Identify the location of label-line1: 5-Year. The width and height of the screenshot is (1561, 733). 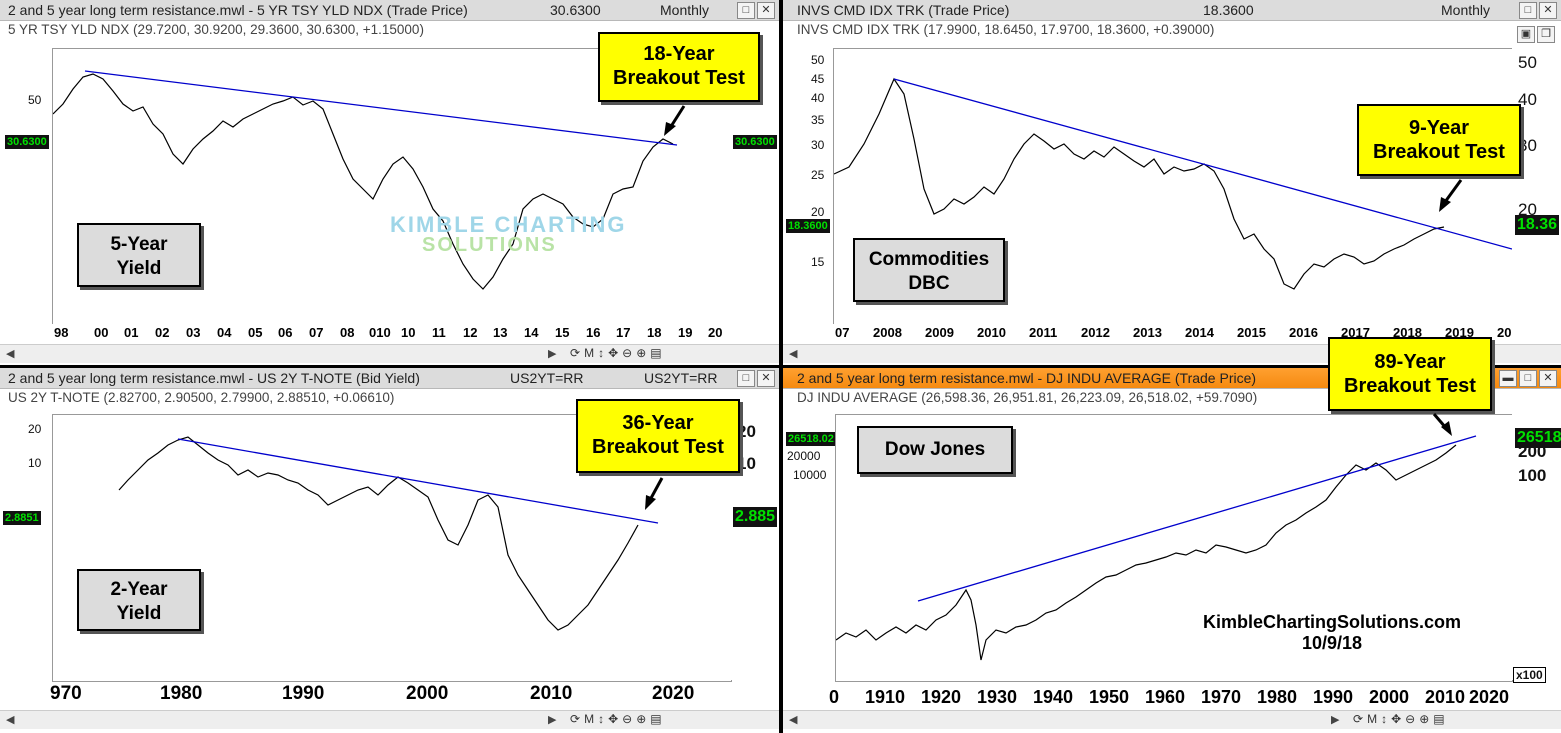
(139, 244).